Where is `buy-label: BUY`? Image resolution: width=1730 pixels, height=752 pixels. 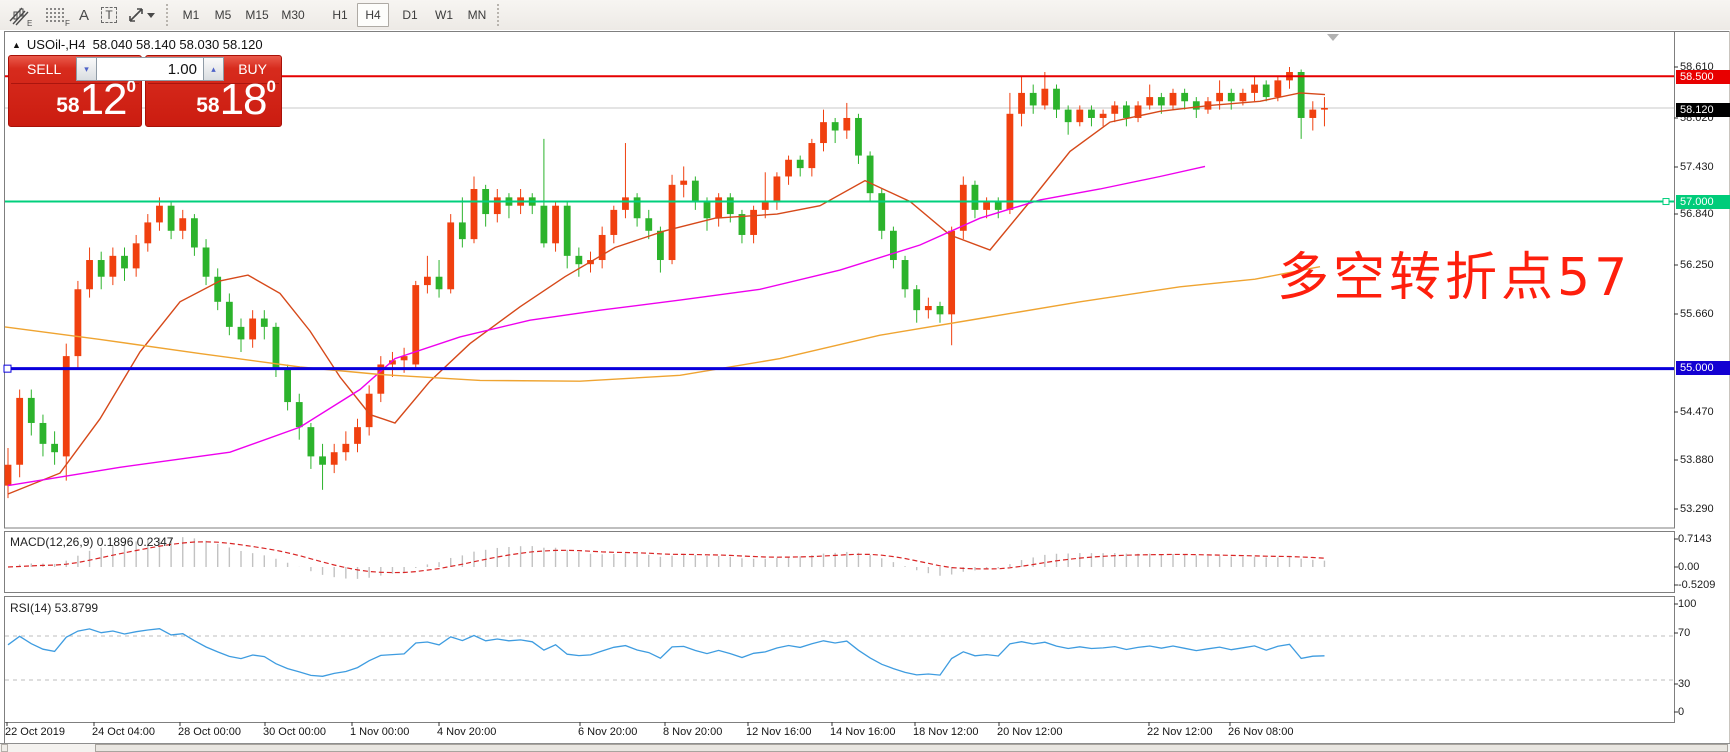 buy-label: BUY is located at coordinates (252, 69).